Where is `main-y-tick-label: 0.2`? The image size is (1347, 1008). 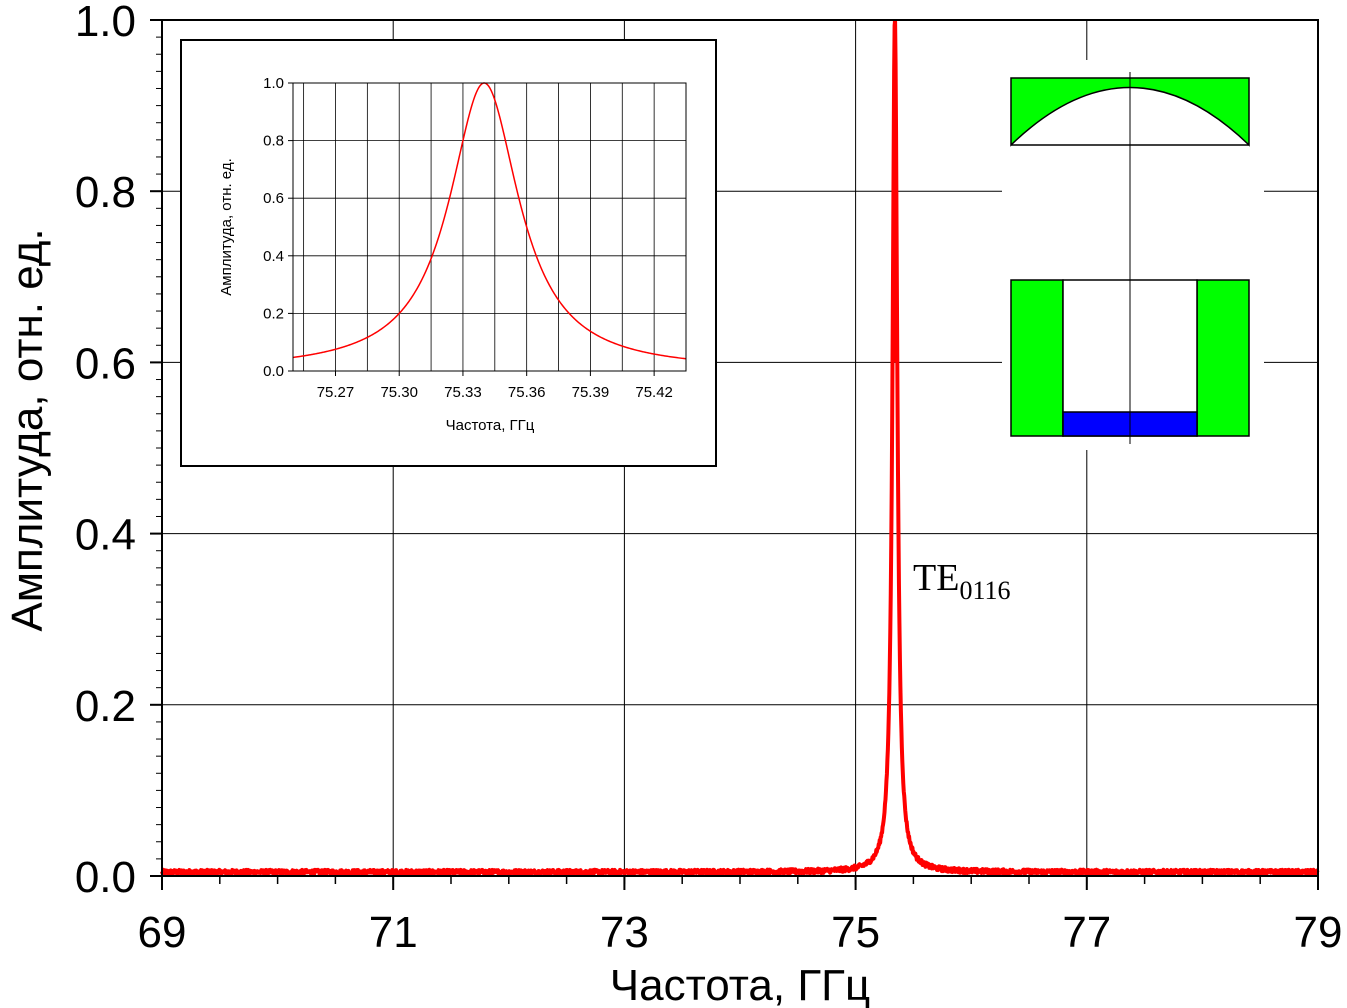
main-y-tick-label: 0.2 is located at coordinates (105, 706).